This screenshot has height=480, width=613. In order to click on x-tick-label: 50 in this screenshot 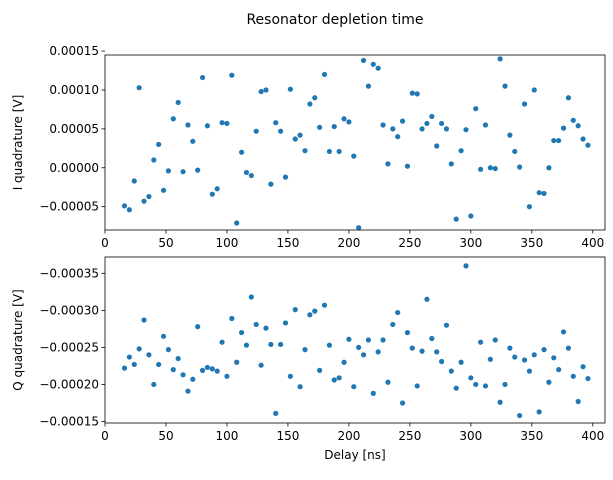, I will do `click(165, 436)`.